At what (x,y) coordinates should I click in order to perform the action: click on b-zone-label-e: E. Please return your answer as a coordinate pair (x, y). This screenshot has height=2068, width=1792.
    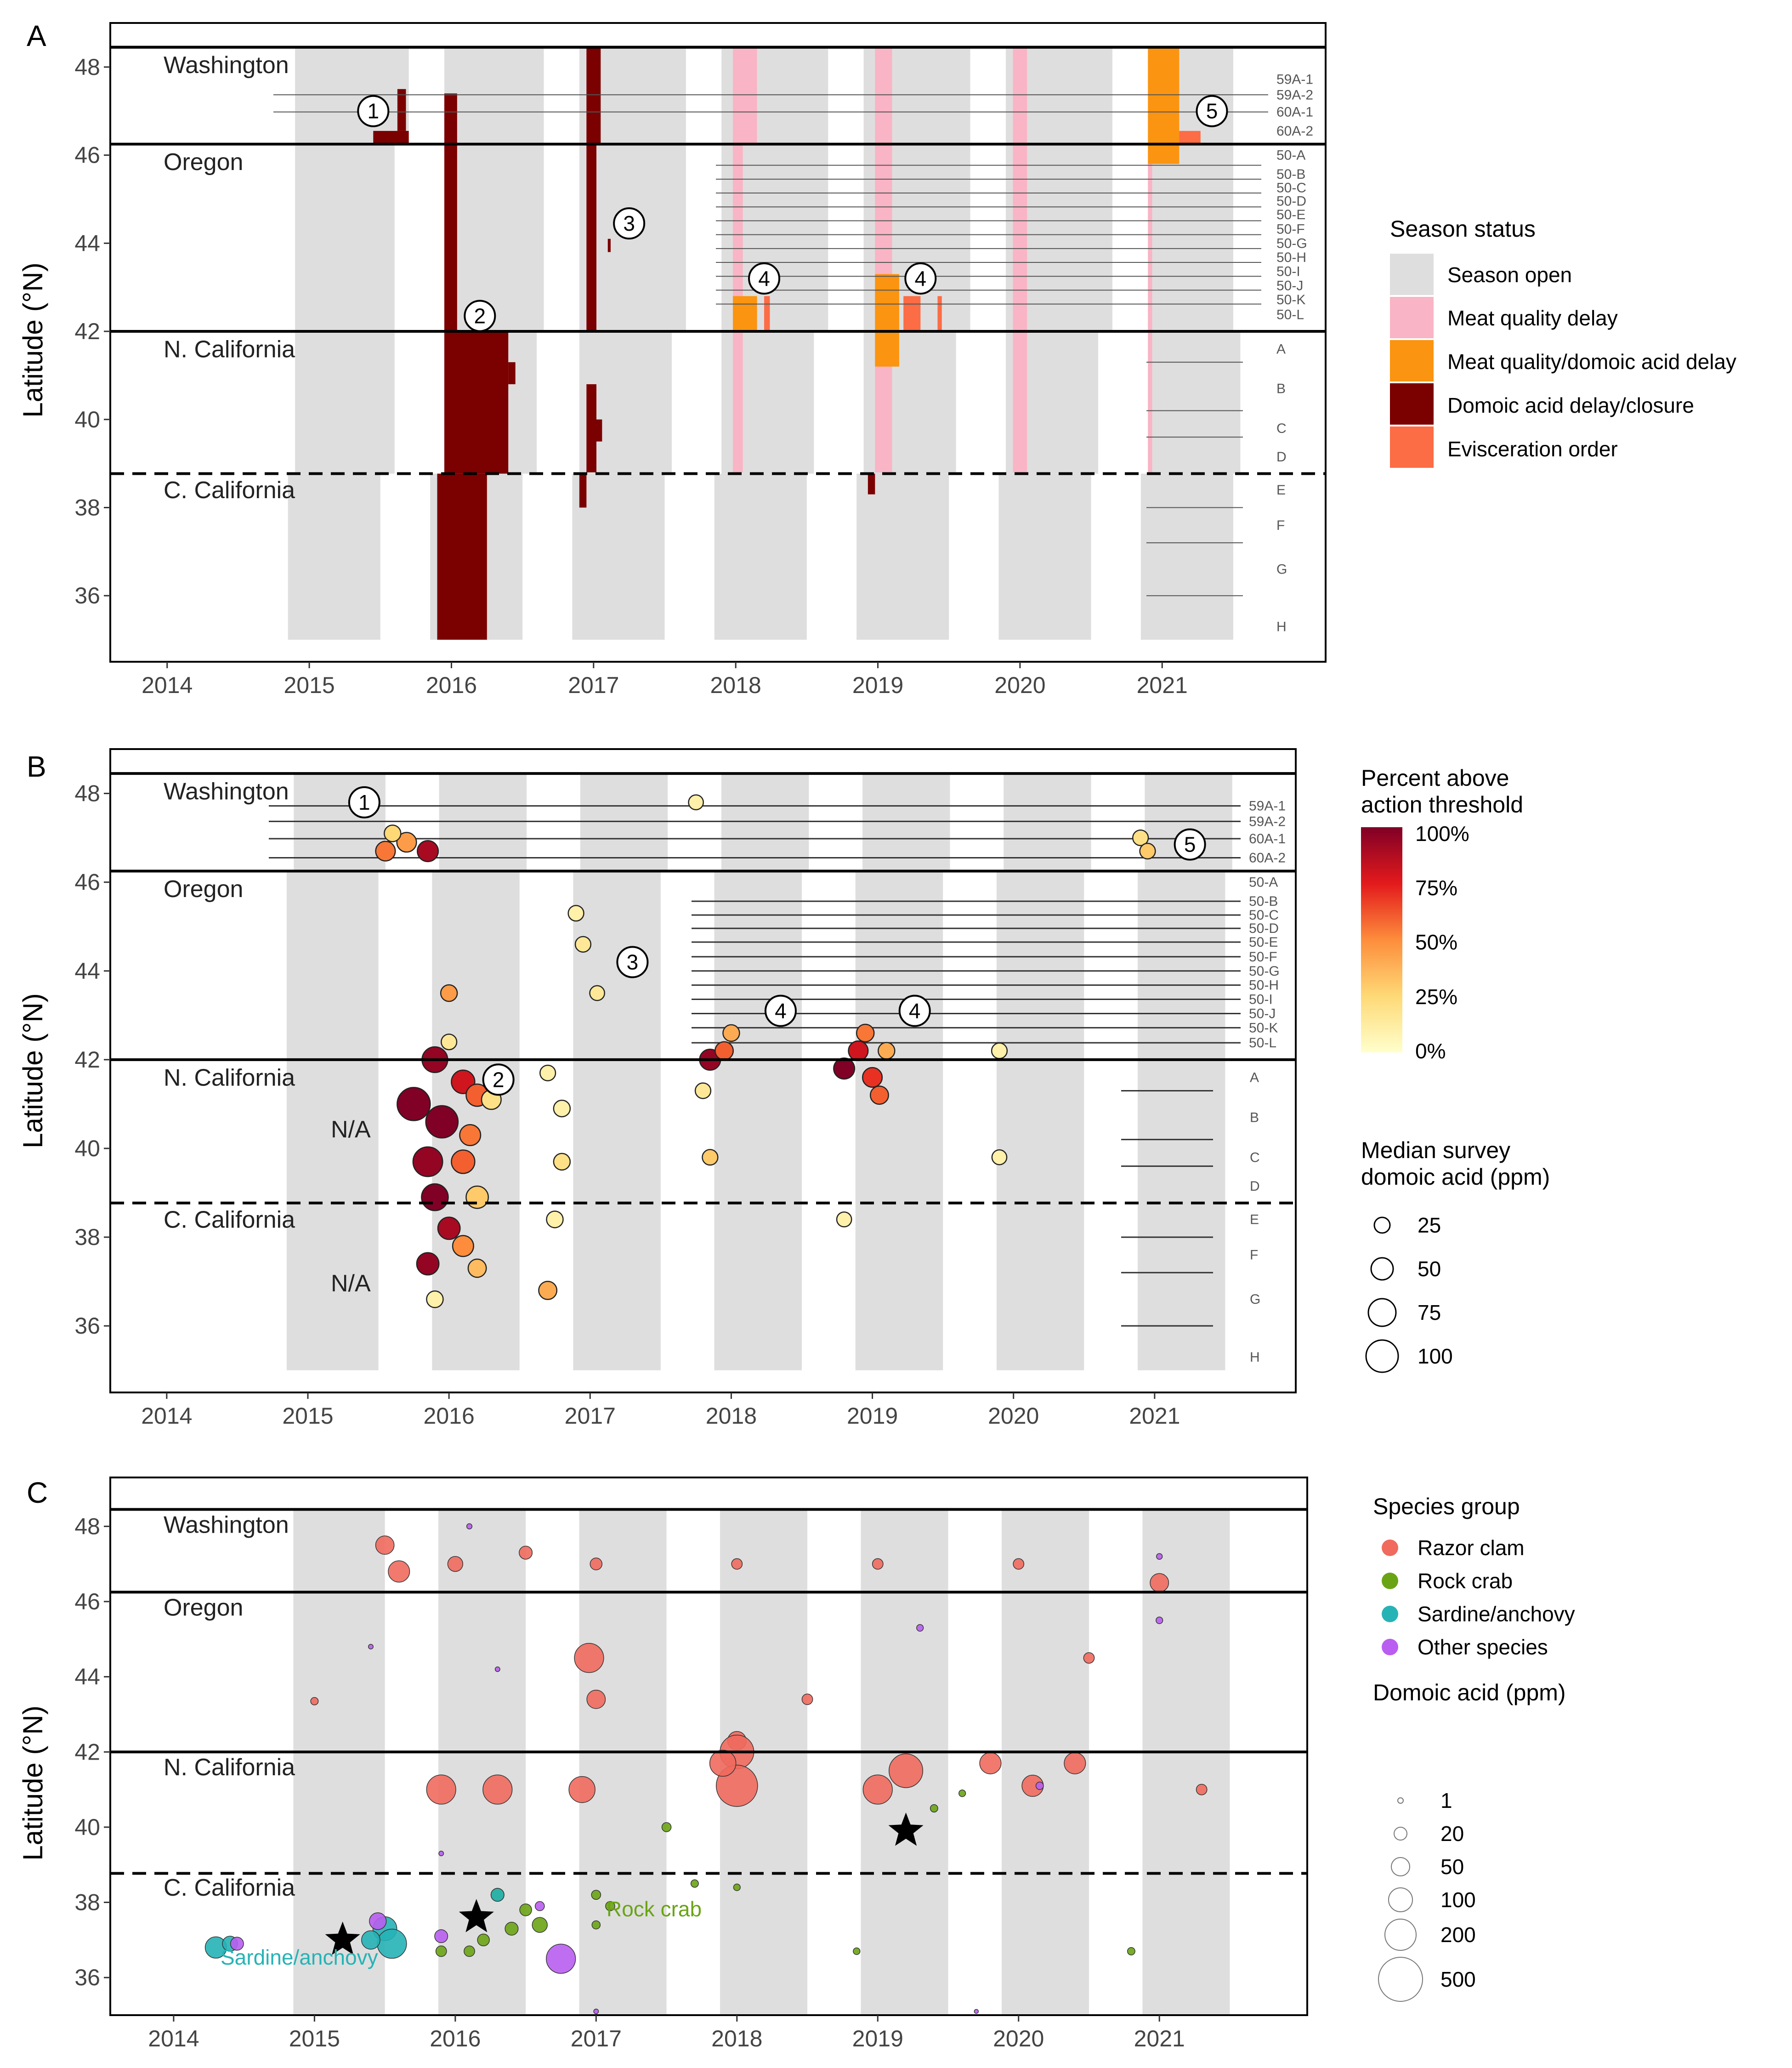
    Looking at the image, I should click on (1254, 1219).